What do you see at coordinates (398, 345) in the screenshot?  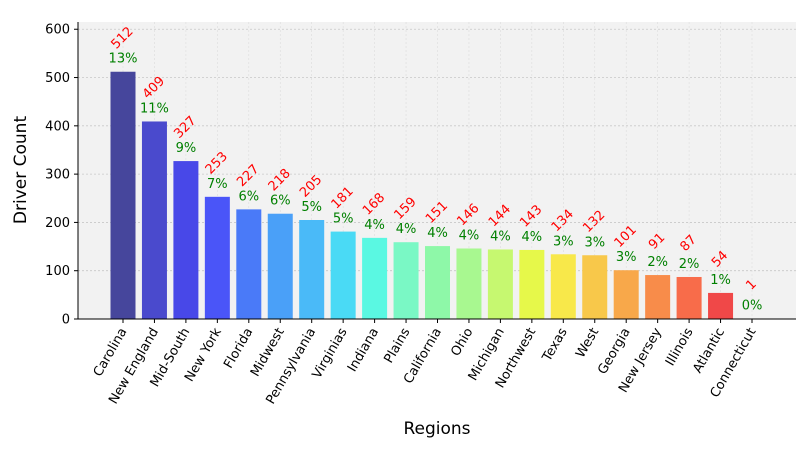 I see `x-tick-label: Plains` at bounding box center [398, 345].